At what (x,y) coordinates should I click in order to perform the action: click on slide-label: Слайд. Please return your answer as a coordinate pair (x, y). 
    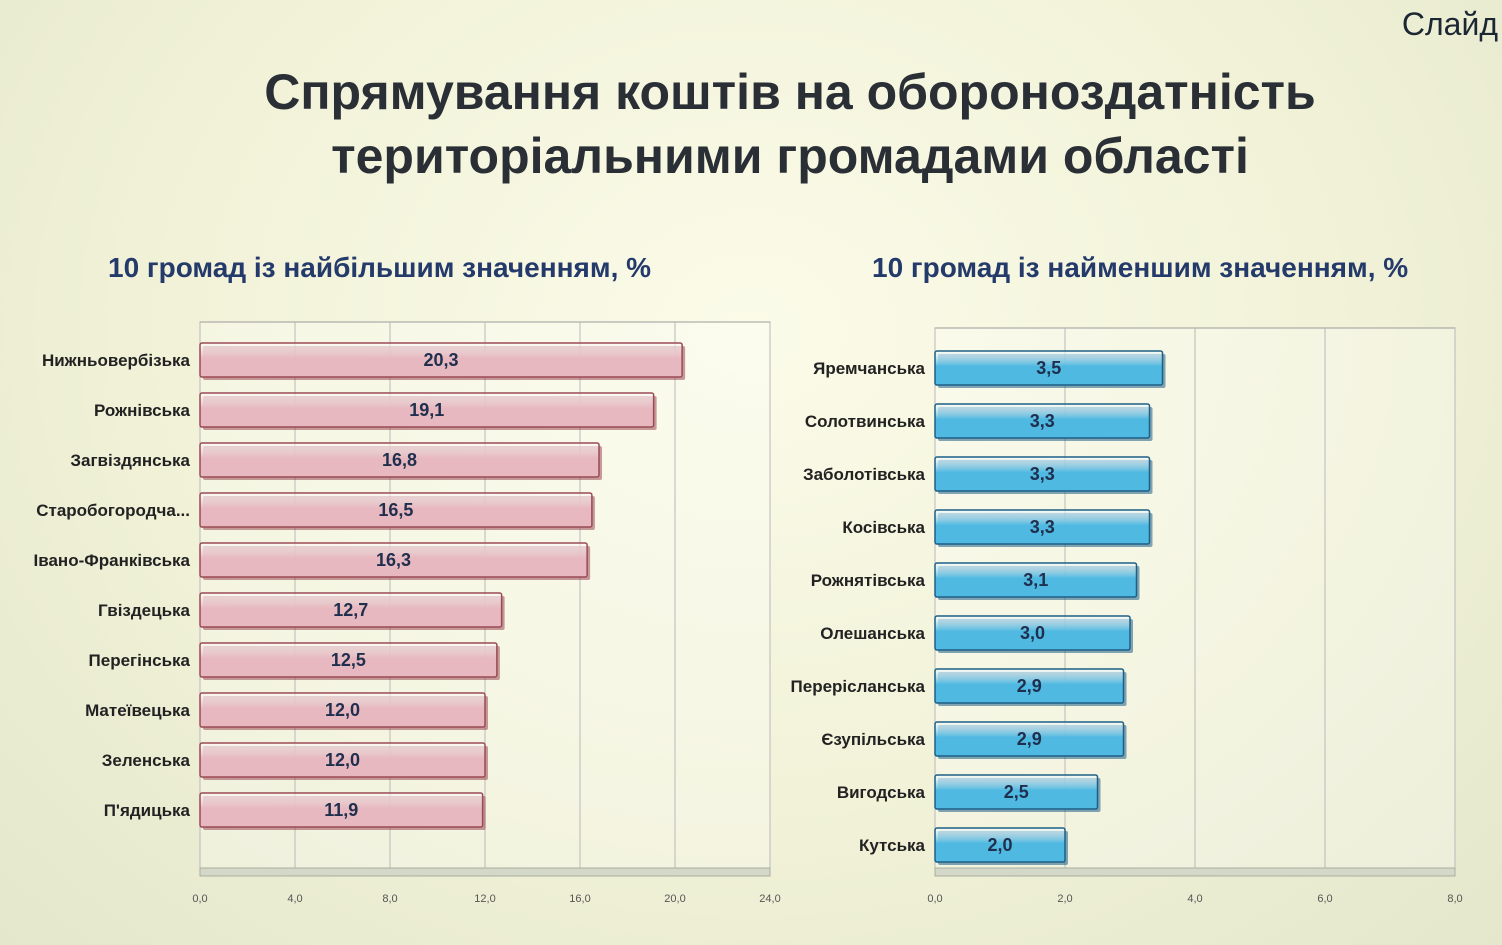
    Looking at the image, I should click on (1449, 24).